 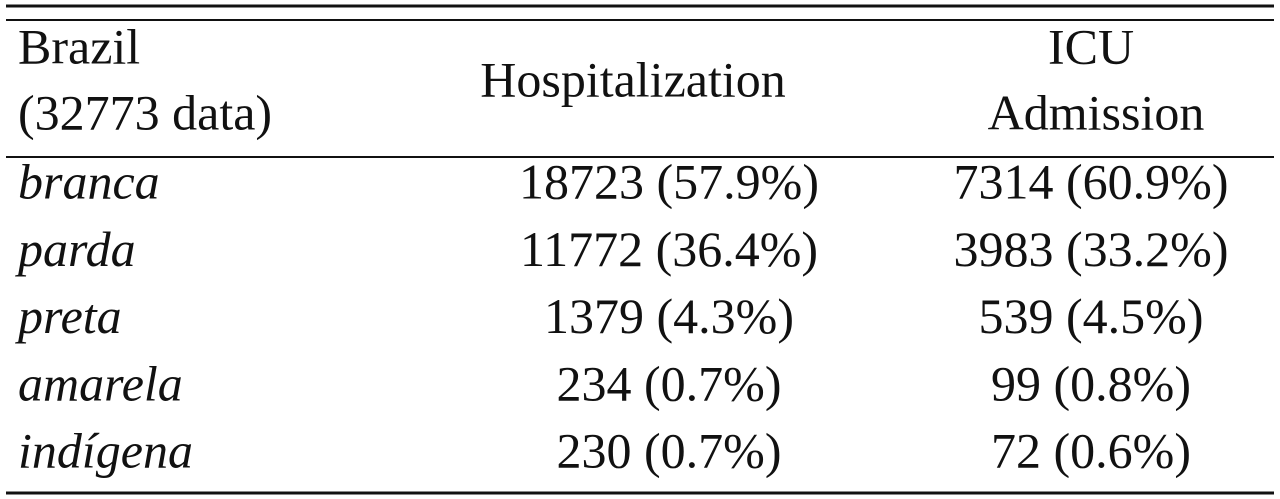 I want to click on cell: 72 (0.6%), so click(x=1091, y=451).